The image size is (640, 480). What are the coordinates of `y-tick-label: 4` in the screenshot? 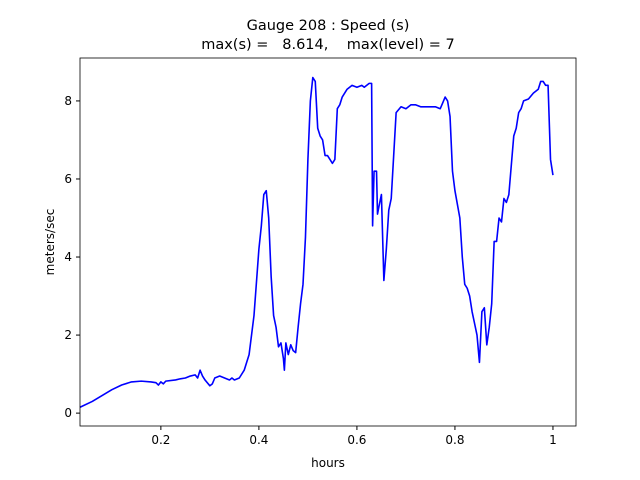 It's located at (68, 257).